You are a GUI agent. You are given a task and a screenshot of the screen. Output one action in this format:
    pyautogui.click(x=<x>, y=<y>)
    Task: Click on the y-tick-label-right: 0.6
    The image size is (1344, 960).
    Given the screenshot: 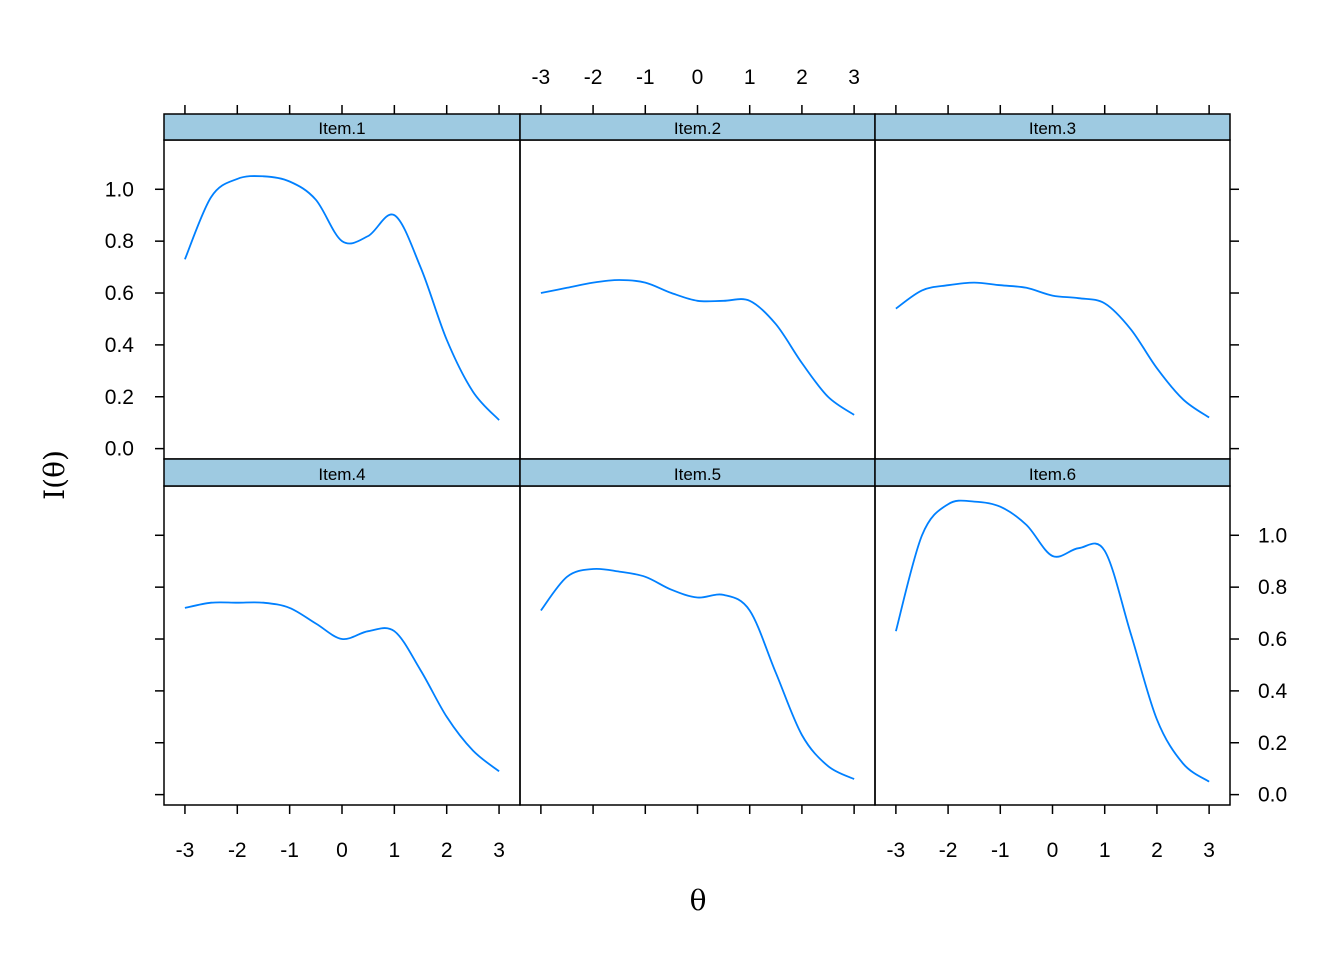 What is the action you would take?
    pyautogui.click(x=1272, y=639)
    